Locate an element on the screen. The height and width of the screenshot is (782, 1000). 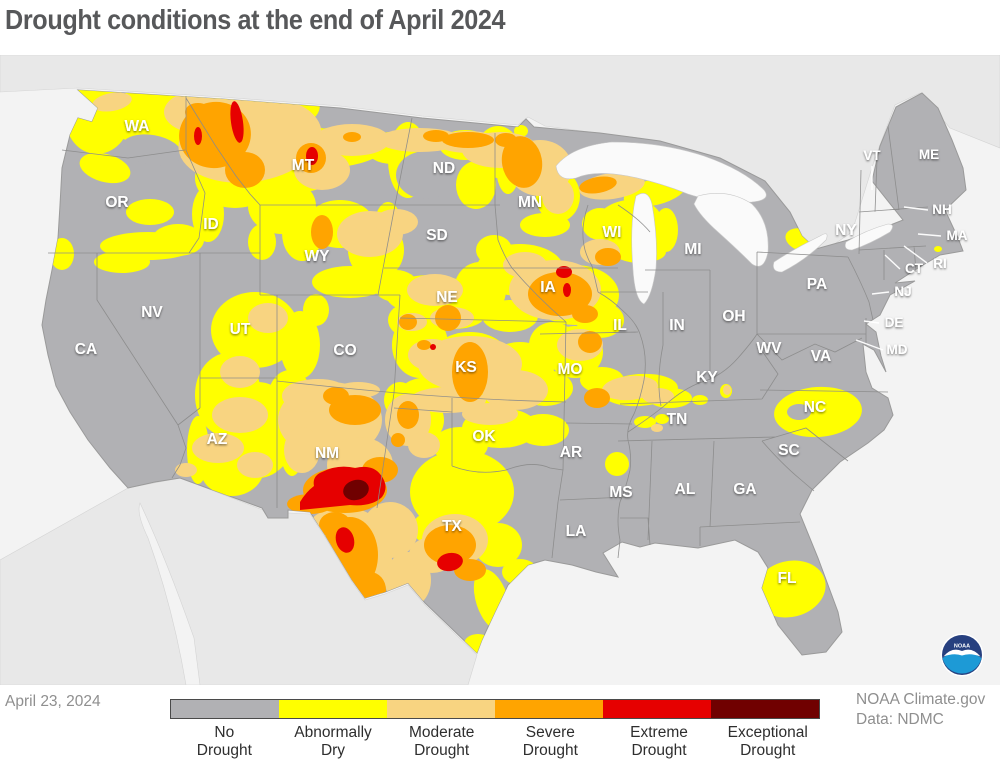
noaa-logo: NOAA is located at coordinates (962, 655).